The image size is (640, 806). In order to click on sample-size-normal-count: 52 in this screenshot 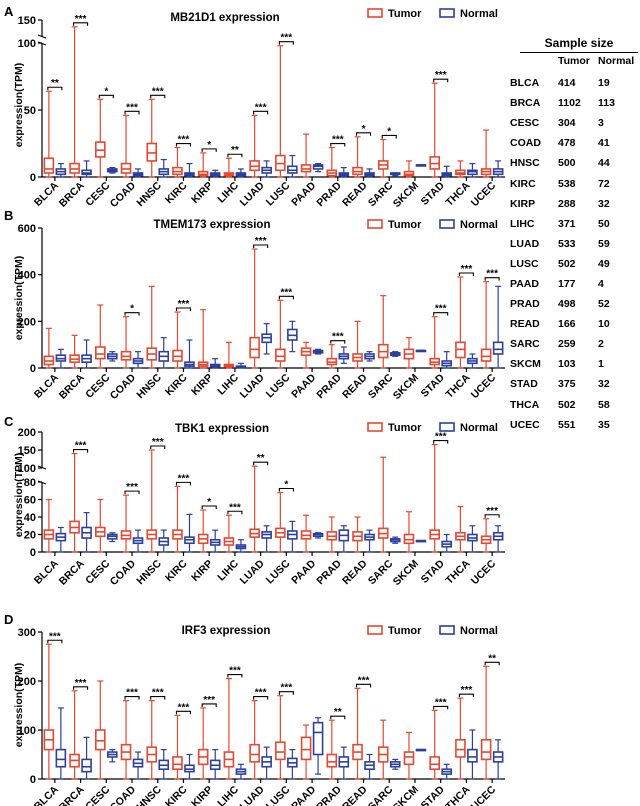, I will do `click(604, 304)`.